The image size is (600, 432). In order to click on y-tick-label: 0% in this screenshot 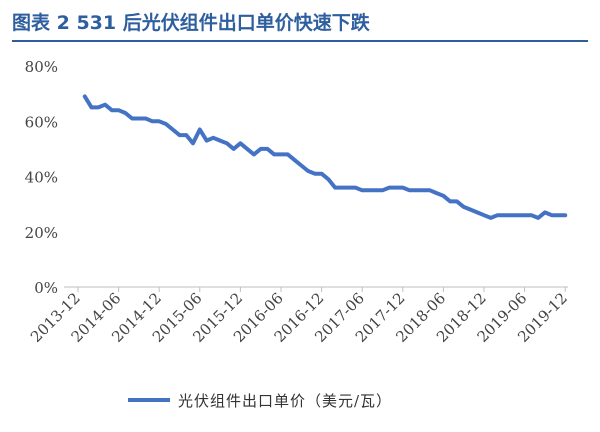, I will do `click(46, 288)`.